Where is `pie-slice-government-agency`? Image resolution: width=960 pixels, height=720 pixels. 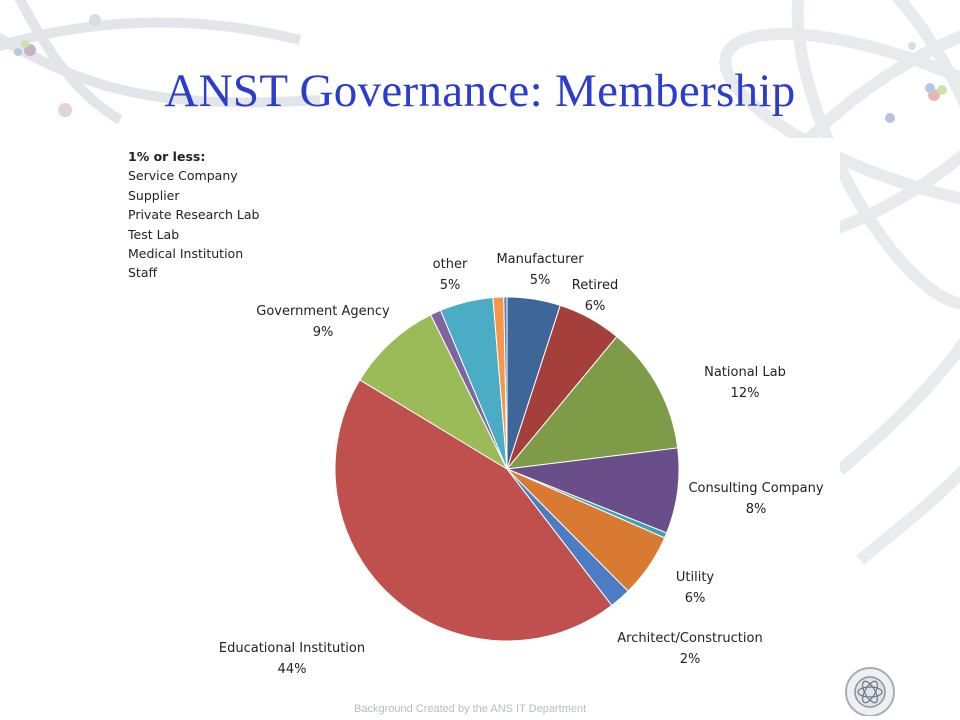 pie-slice-government-agency is located at coordinates (434, 392).